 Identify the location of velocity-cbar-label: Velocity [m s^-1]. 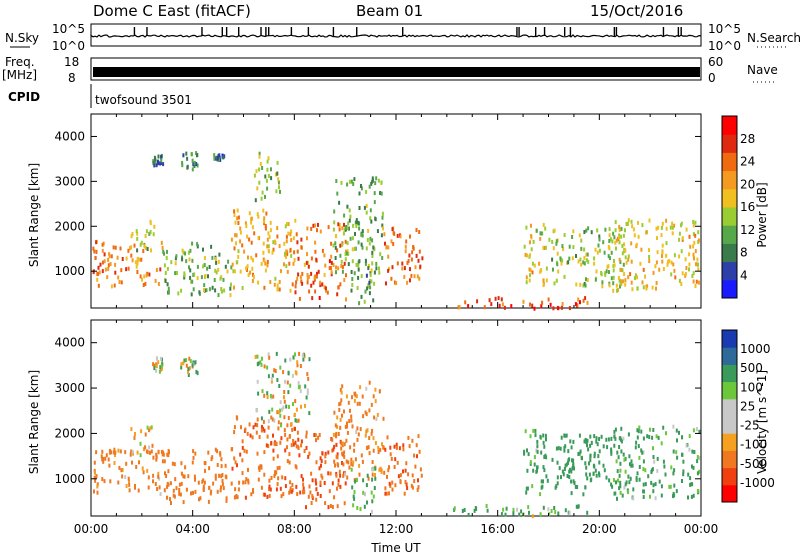
(762, 422).